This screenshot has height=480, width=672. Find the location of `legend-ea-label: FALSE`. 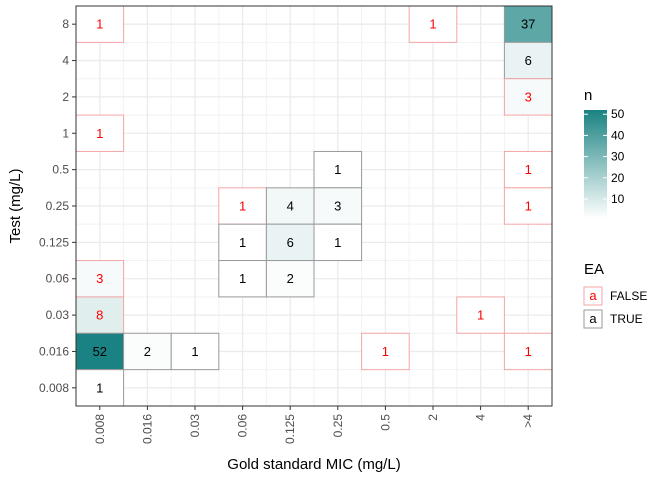

legend-ea-label: FALSE is located at coordinates (628, 296).